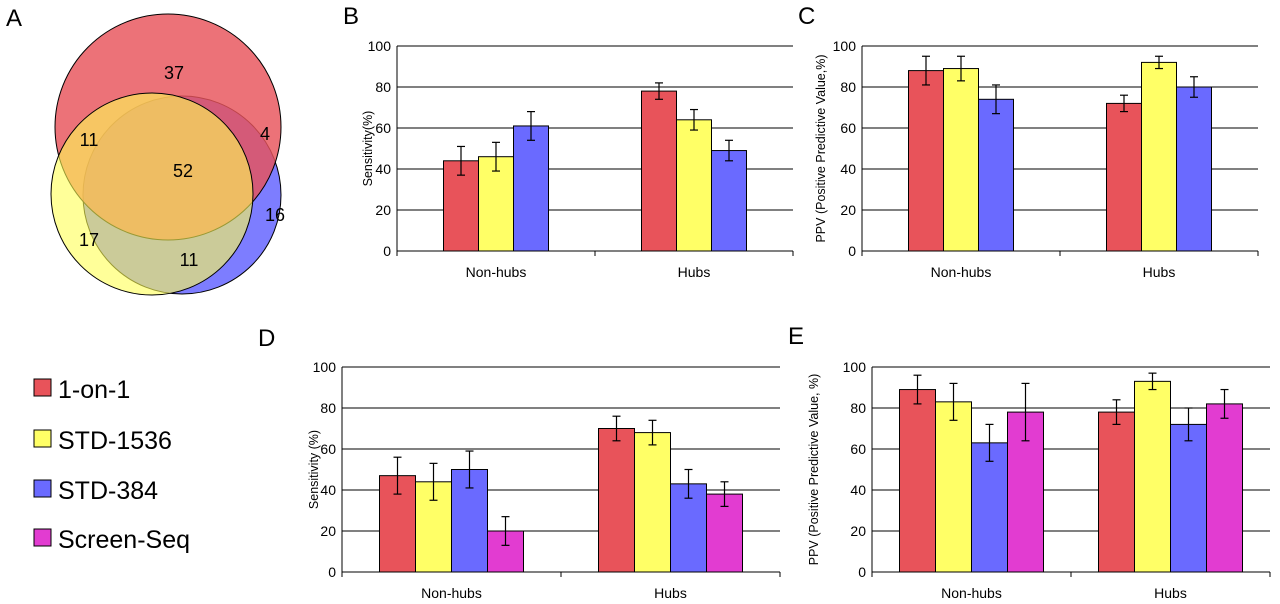  I want to click on panel-label-e: E, so click(796, 336).